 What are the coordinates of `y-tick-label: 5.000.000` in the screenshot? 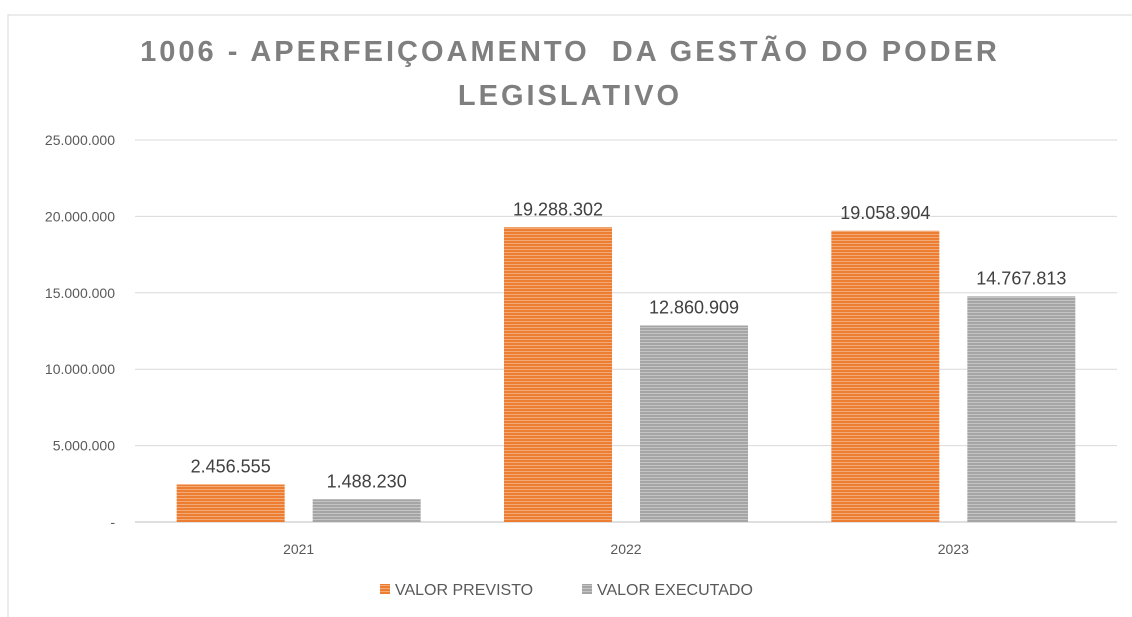 It's located at (84, 446).